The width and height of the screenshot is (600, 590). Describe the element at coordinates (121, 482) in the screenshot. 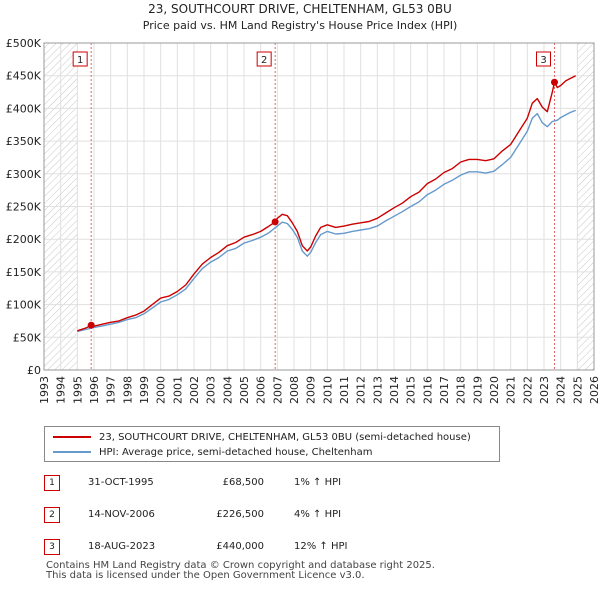

I see `transaction-date: 31-OCT-1995` at that location.